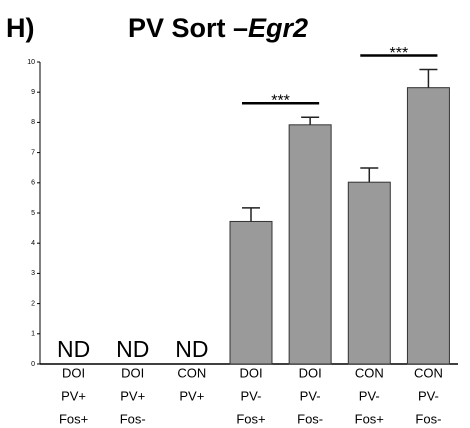  I want to click on y-tick-label: 8, so click(33, 122).